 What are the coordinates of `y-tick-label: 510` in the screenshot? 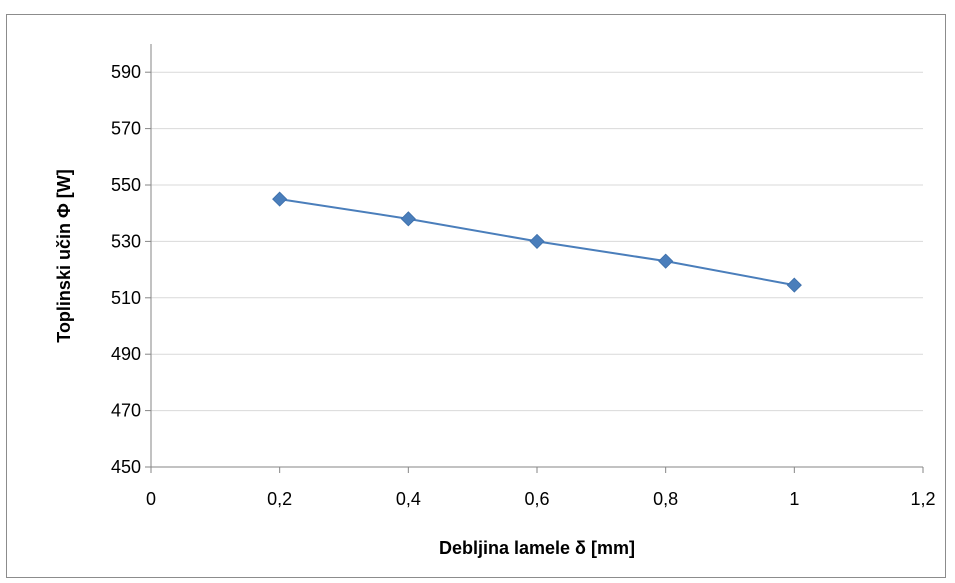 It's located at (126, 298).